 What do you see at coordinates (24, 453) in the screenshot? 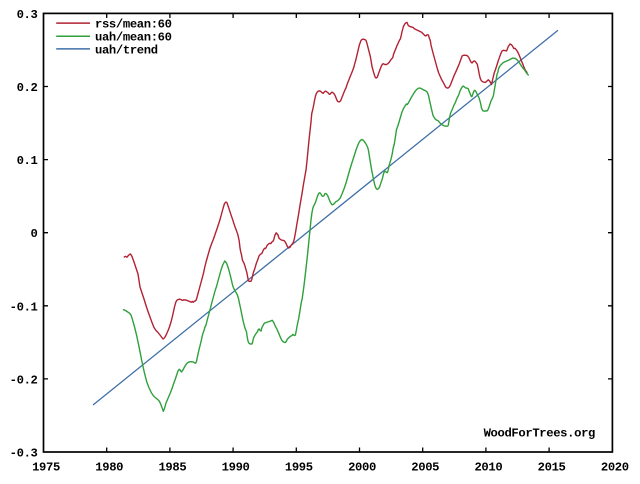
I see `svg-text: -0.3` at bounding box center [24, 453].